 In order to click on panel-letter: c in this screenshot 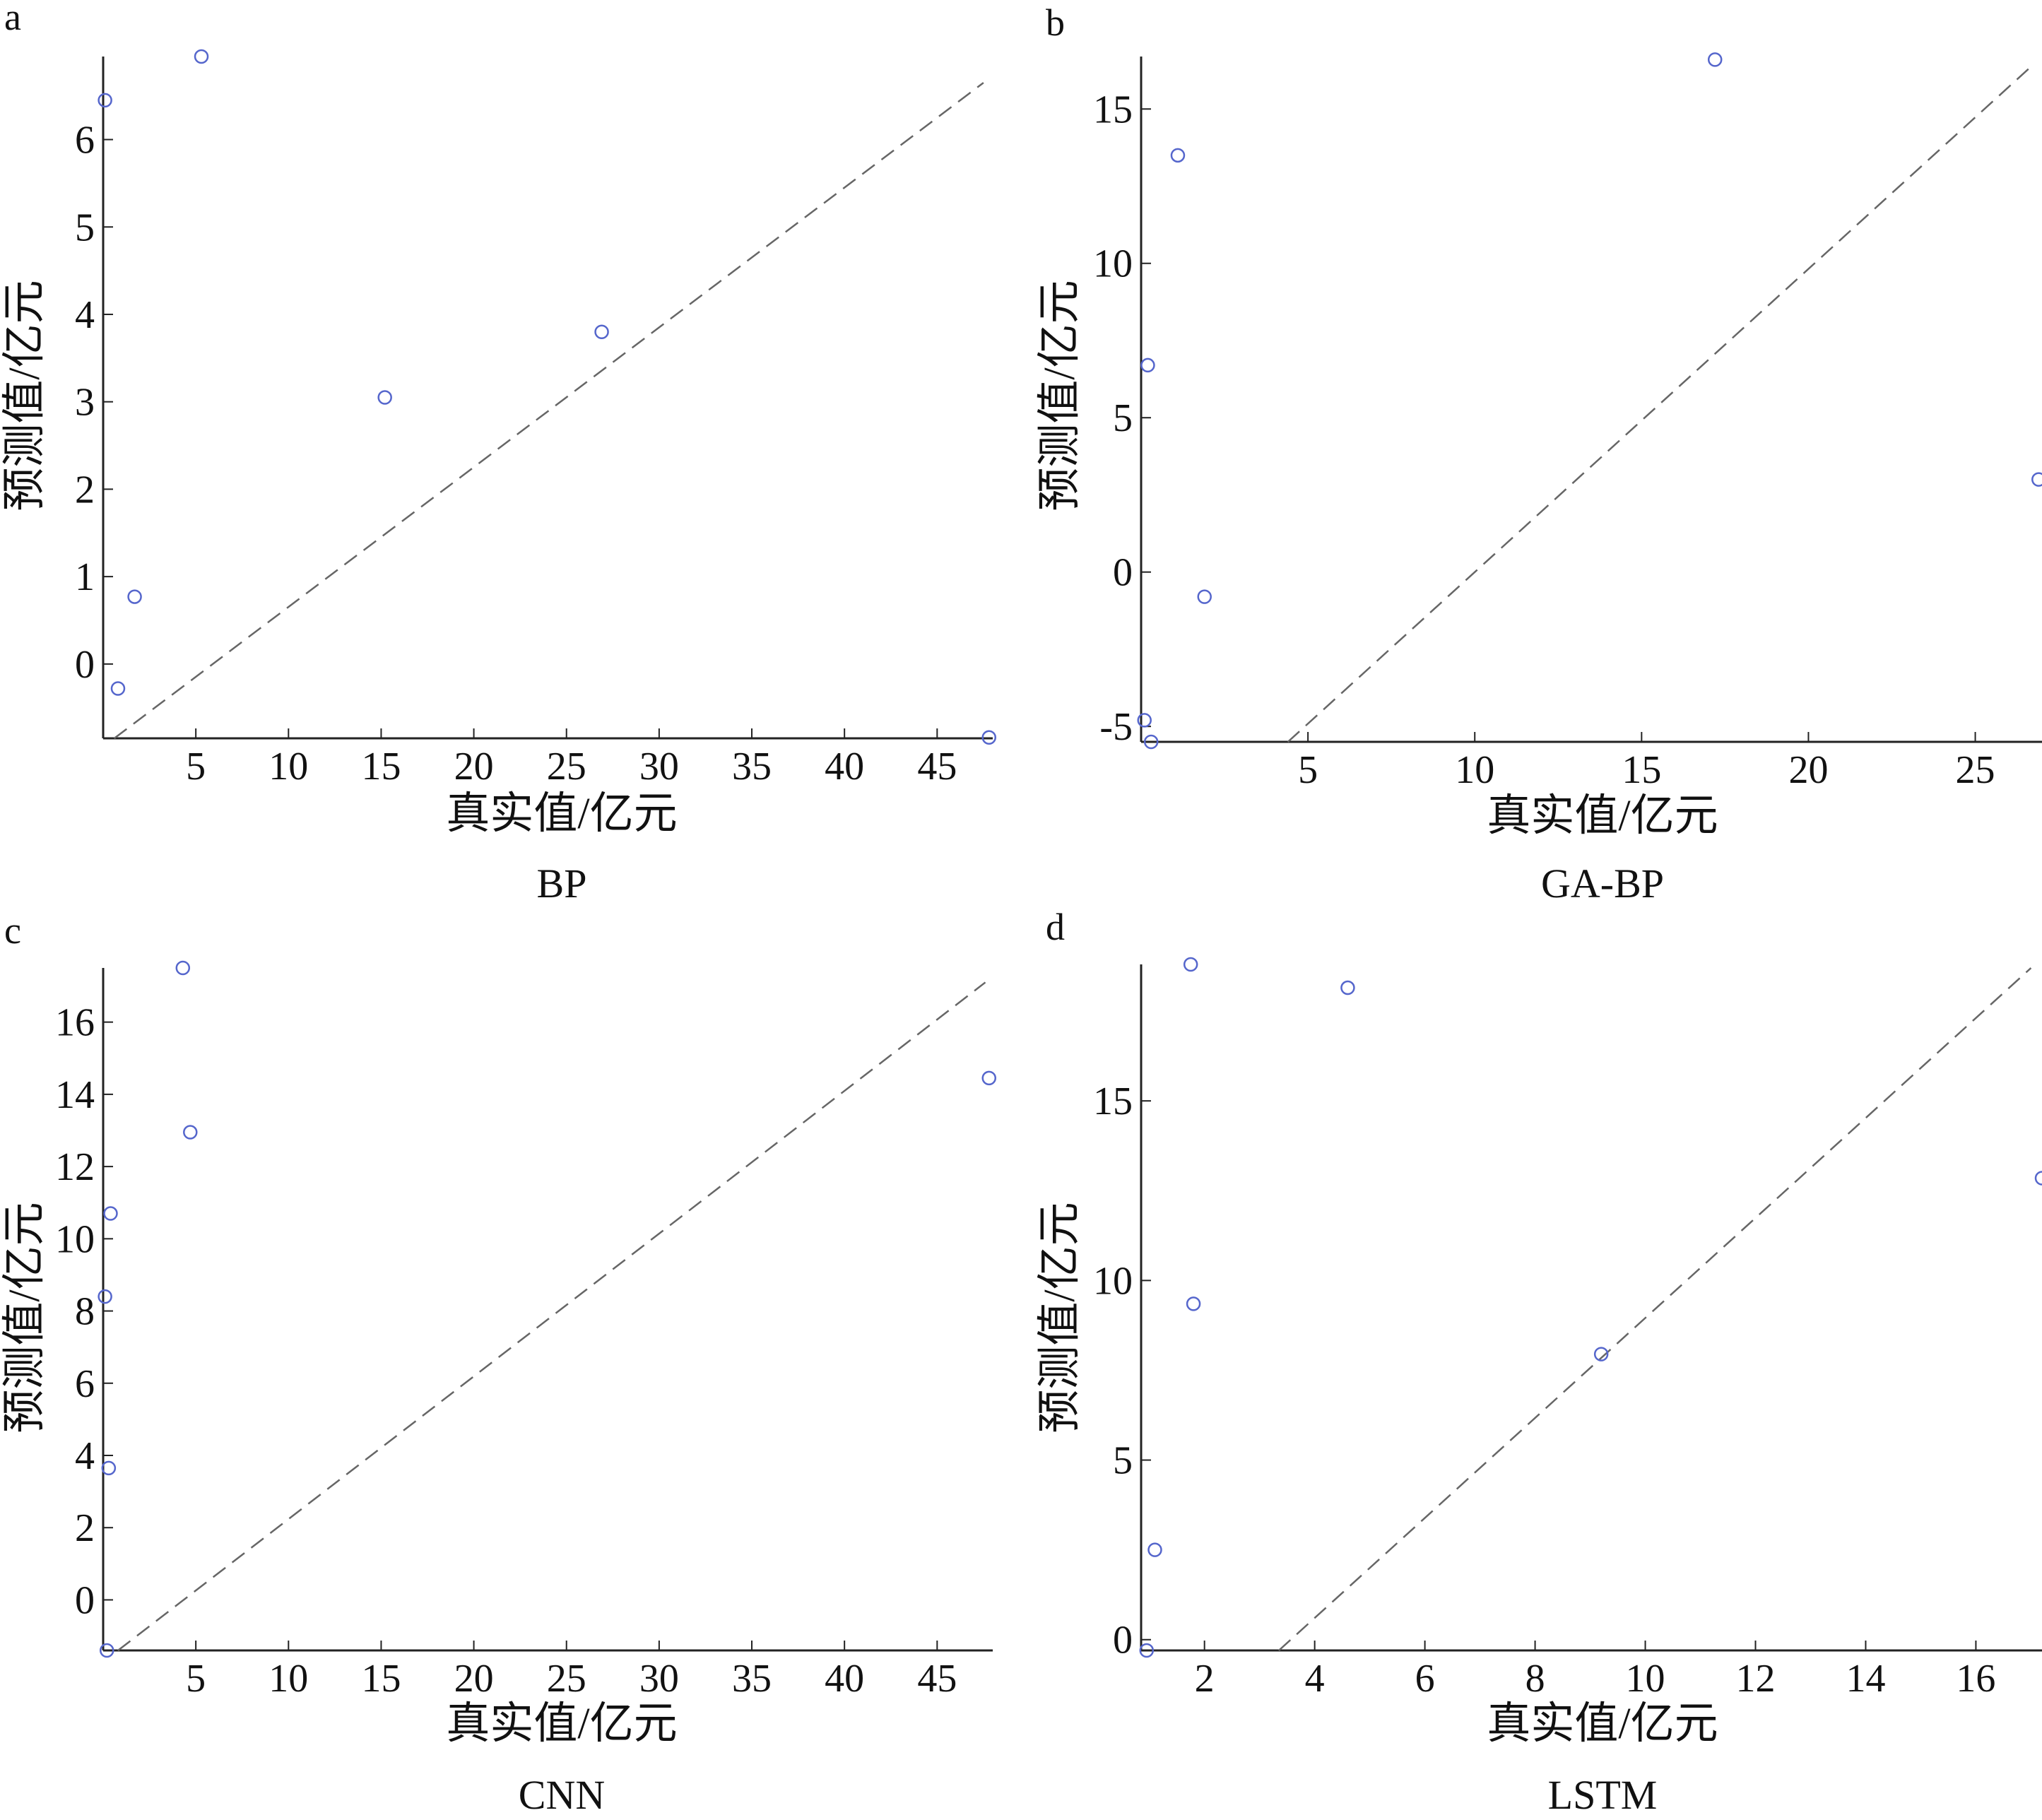, I will do `click(12, 930)`.